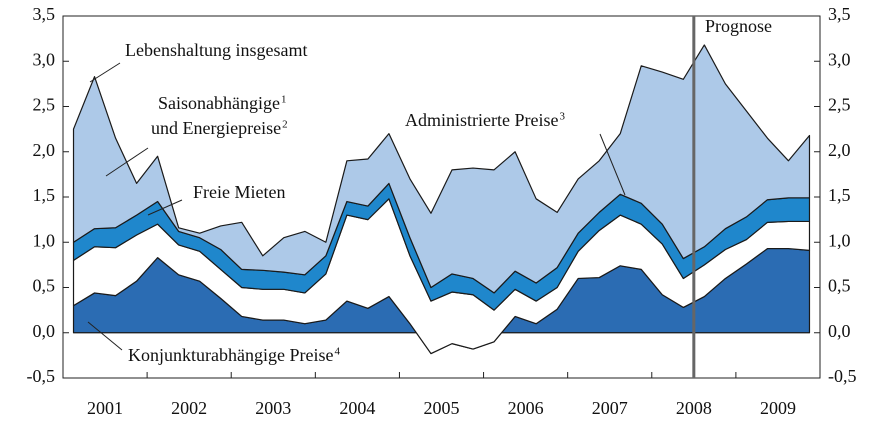 Image resolution: width=887 pixels, height=421 pixels. What do you see at coordinates (239, 192) in the screenshot?
I see `annotation: Freie Mieten` at bounding box center [239, 192].